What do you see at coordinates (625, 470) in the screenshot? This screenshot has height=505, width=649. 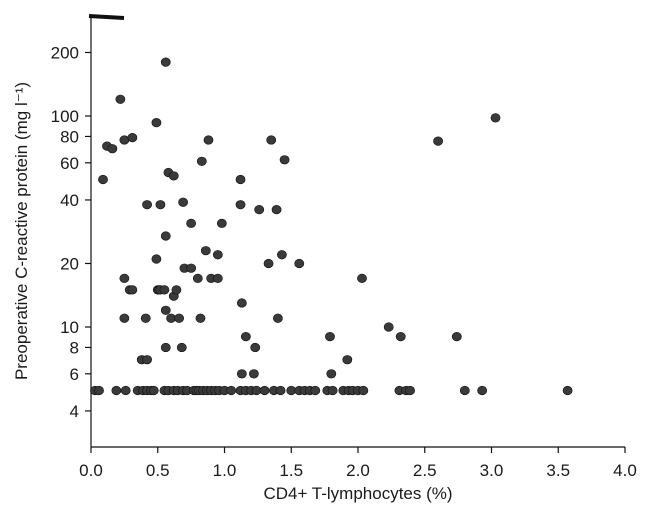 I see `x-tick-label: 4.0` at bounding box center [625, 470].